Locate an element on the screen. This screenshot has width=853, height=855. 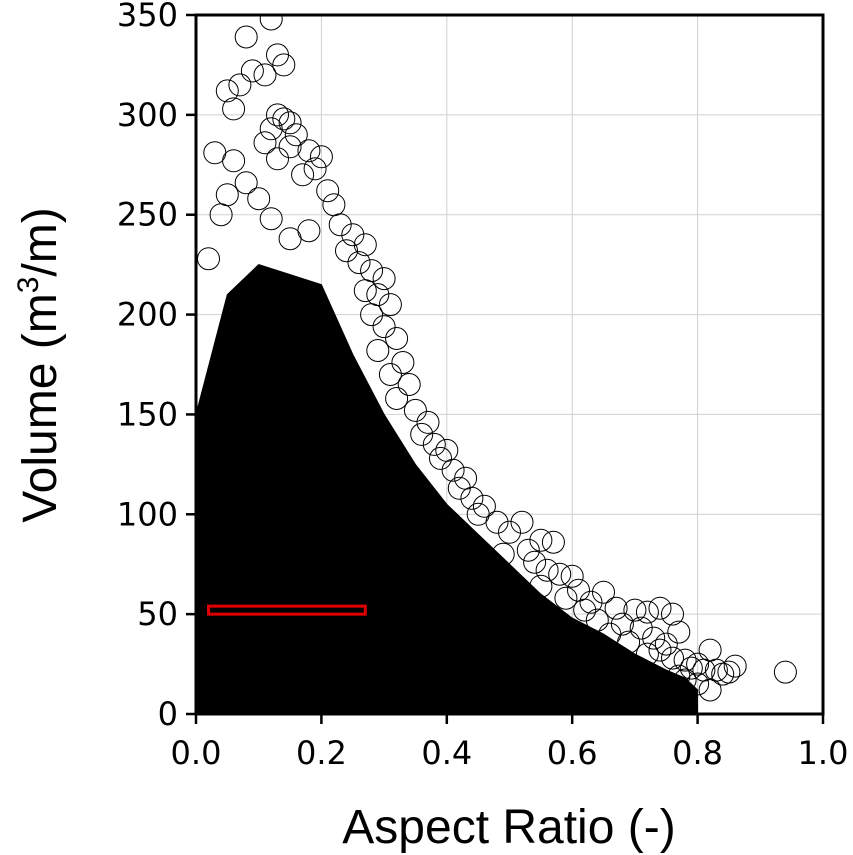
y-axis-title: Volume (m3/m) is located at coordinates (39, 364).